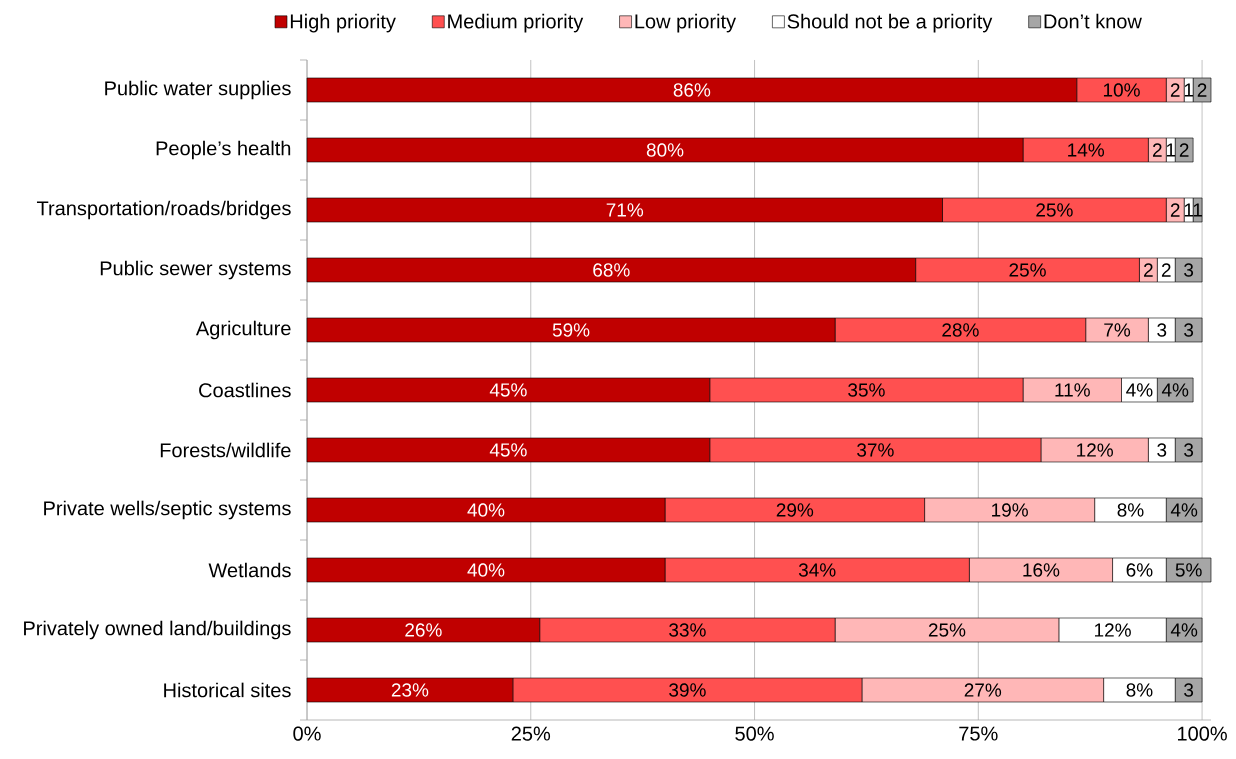  What do you see at coordinates (227, 690) in the screenshot?
I see `y-tick-label: Historical sites` at bounding box center [227, 690].